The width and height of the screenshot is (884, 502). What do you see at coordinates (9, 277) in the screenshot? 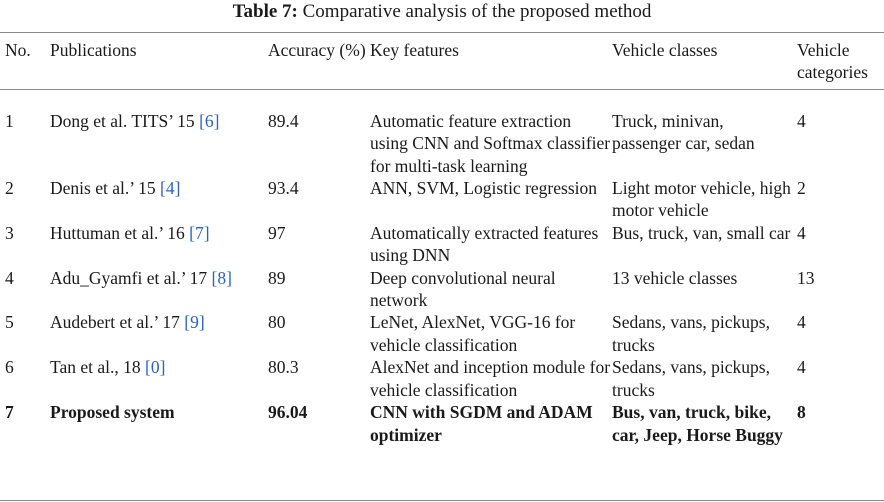
I see `cell-no: 4` at bounding box center [9, 277].